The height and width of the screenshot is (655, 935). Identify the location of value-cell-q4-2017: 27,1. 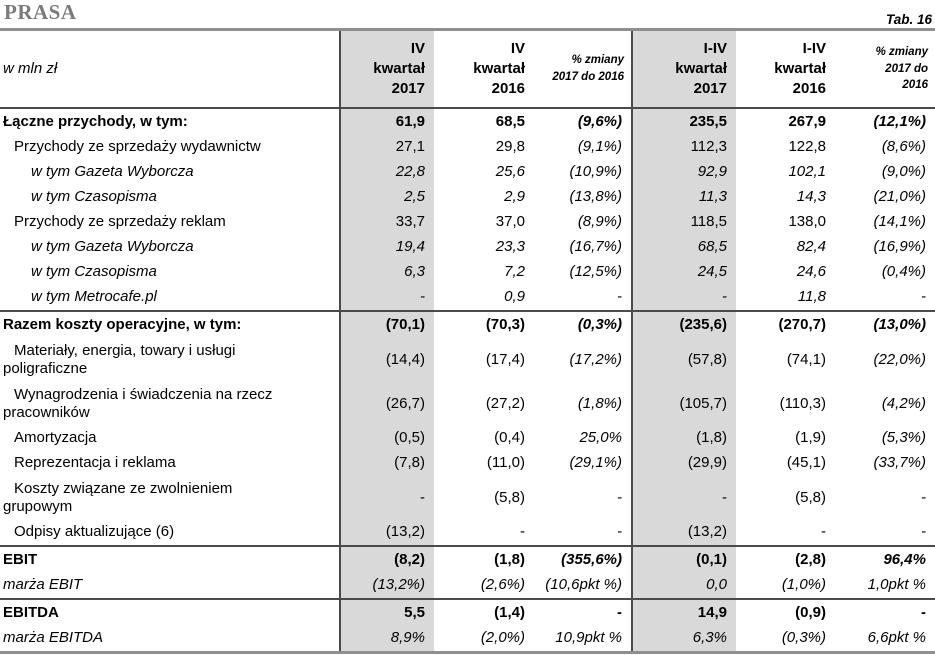
(386, 147).